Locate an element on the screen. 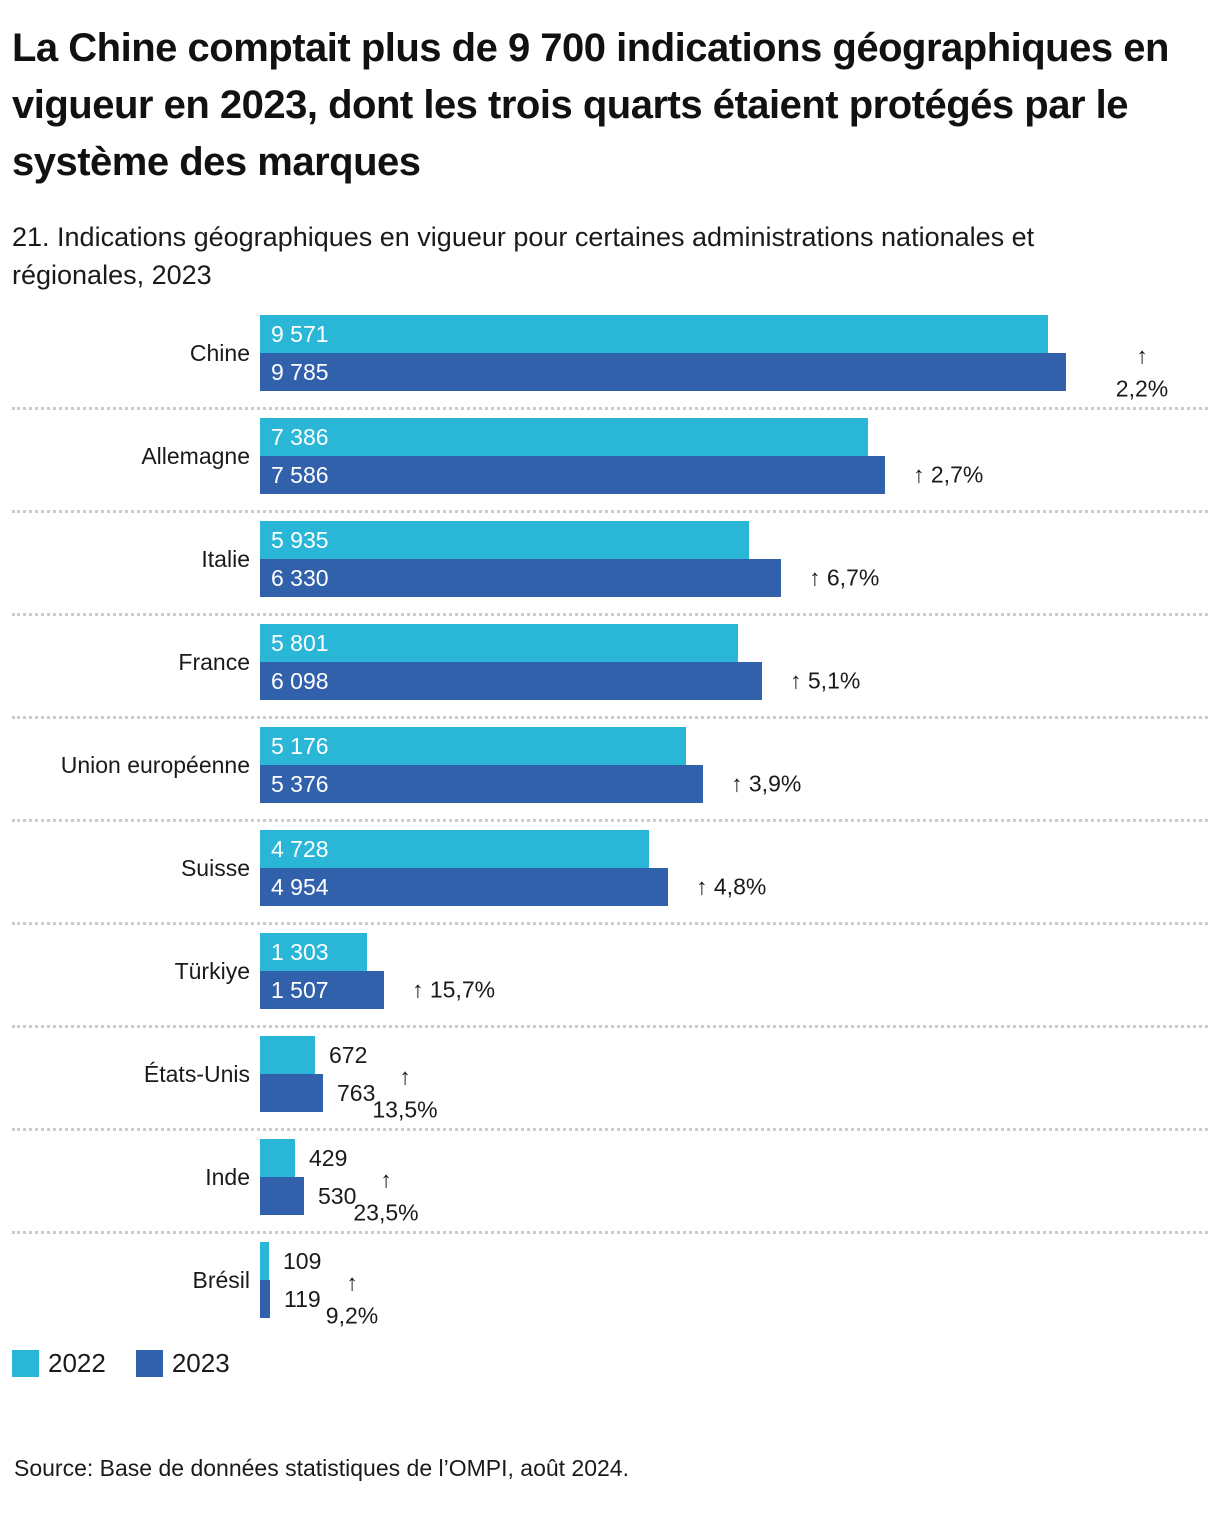 Image resolution: width=1220 pixels, height=1516 pixels. pct-change-value: 15,7% is located at coordinates (462, 989).